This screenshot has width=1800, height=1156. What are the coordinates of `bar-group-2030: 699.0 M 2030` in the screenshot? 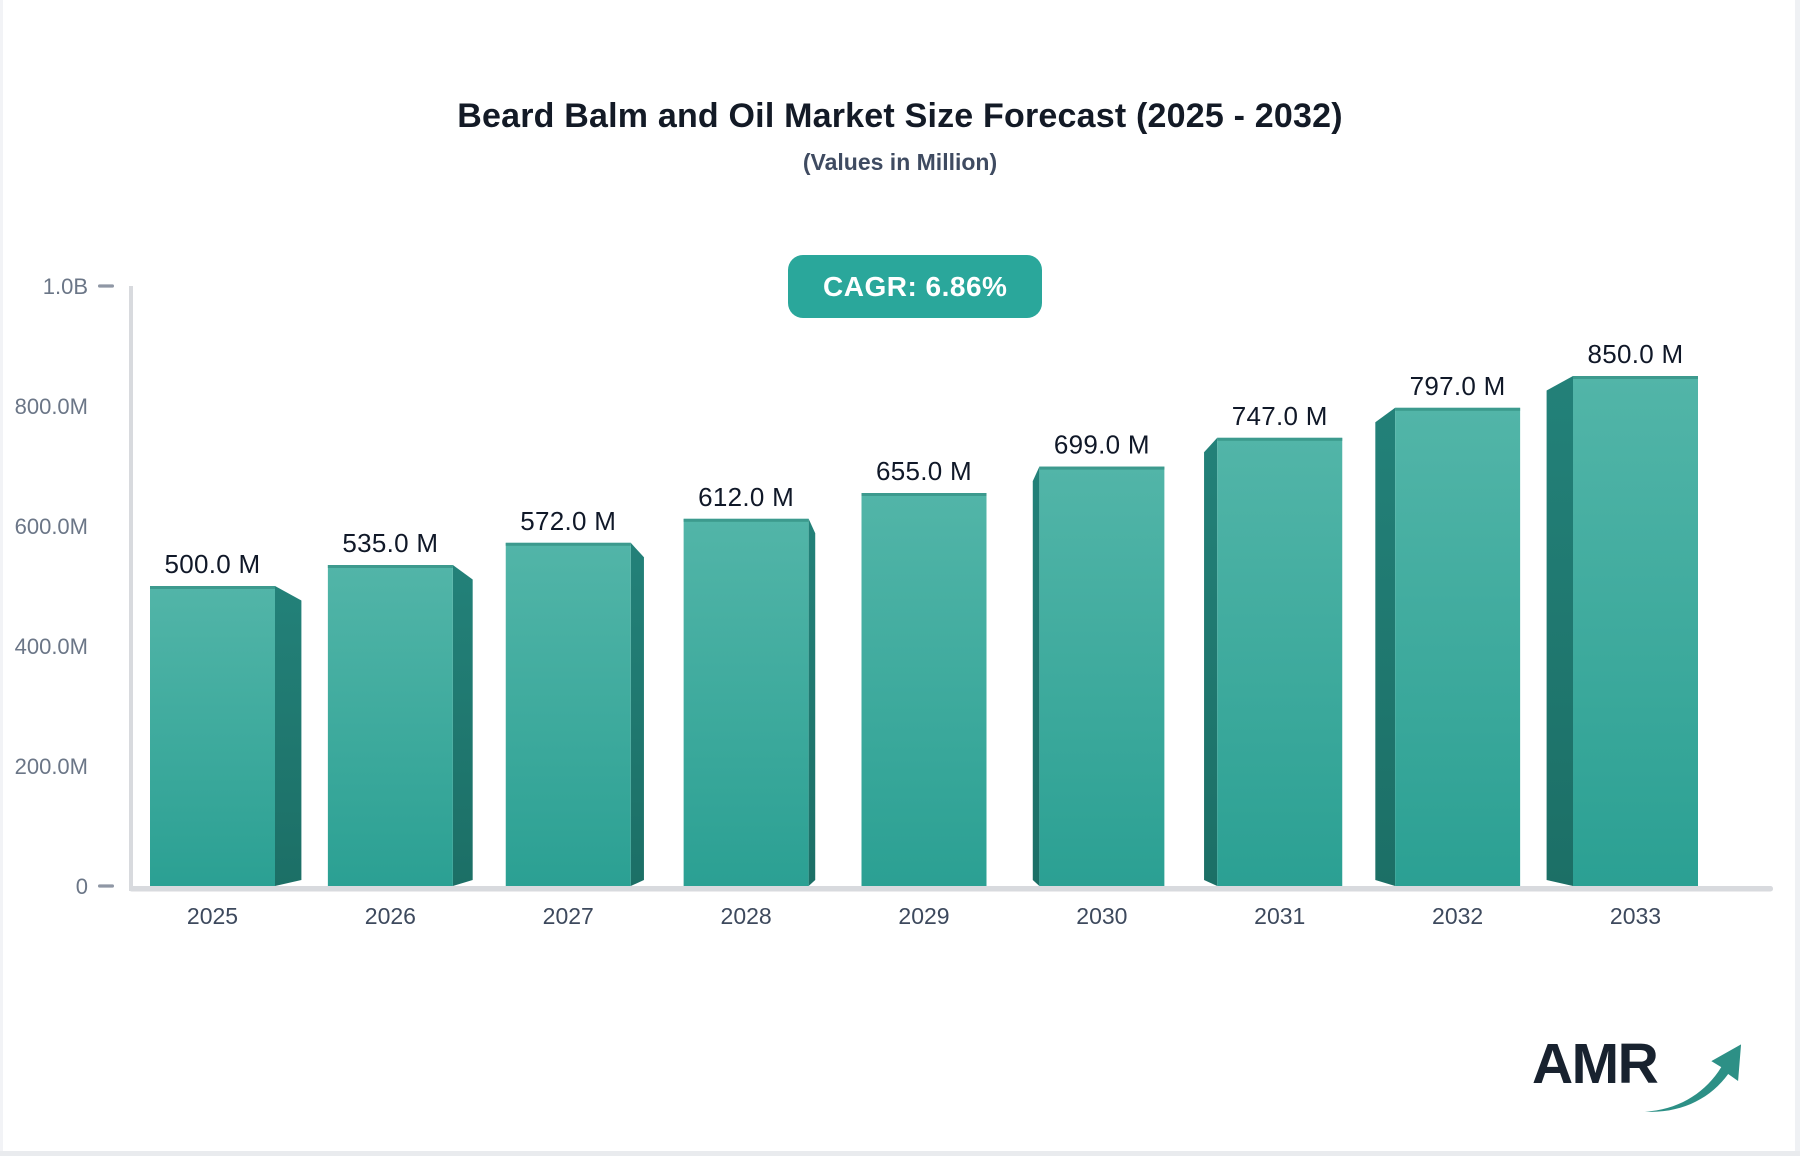 It's located at (1098, 679).